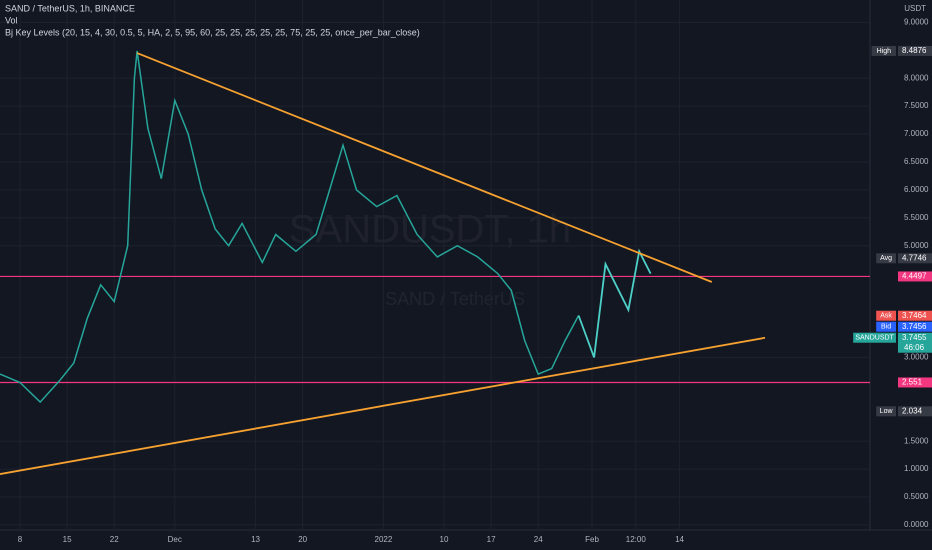 This screenshot has width=932, height=550. I want to click on badge-value: 3.7455, so click(914, 337).